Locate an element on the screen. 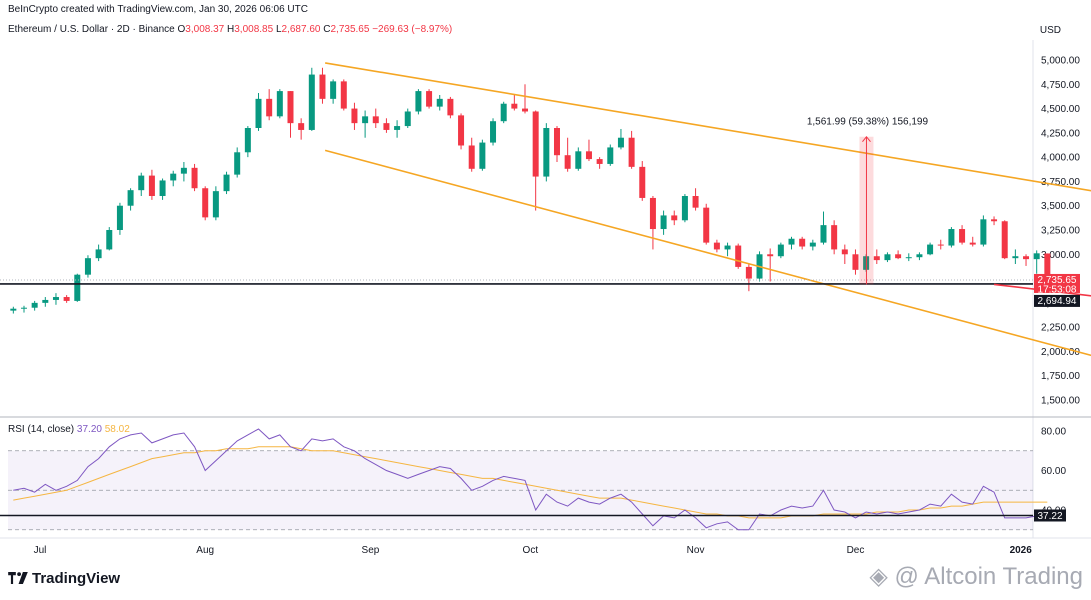 This screenshot has height=600, width=1091. close-value: 2,735.65 is located at coordinates (350, 29).